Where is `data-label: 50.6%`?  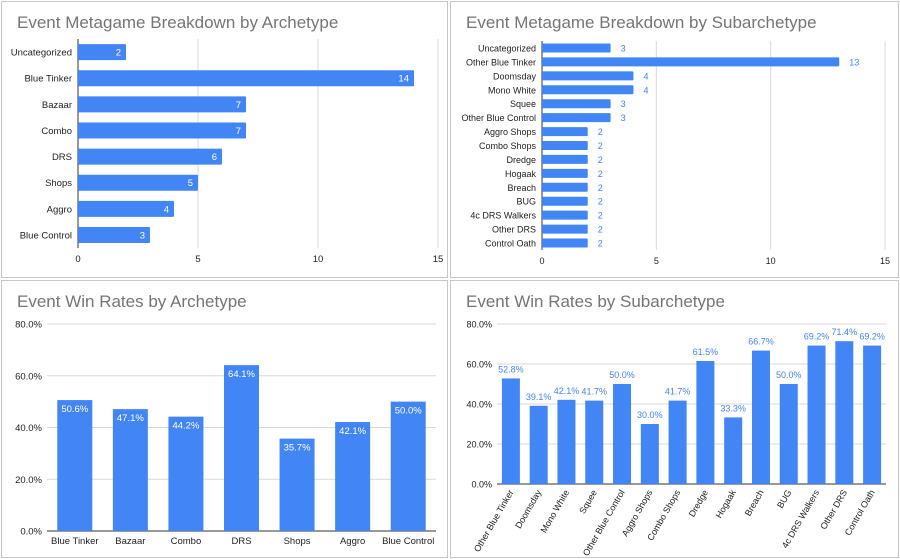 data-label: 50.6% is located at coordinates (74, 409).